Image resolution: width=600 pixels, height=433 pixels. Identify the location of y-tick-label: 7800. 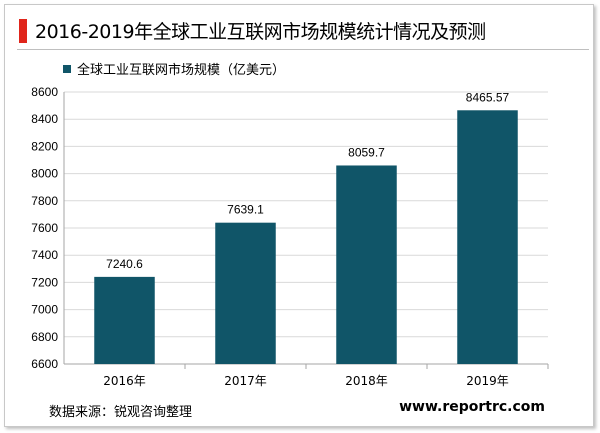
(44, 201).